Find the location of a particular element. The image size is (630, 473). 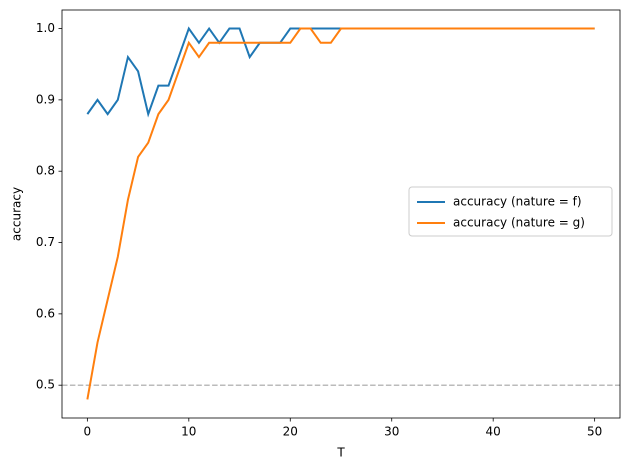

legend-label: accuracy (nature = g) is located at coordinates (519, 223).